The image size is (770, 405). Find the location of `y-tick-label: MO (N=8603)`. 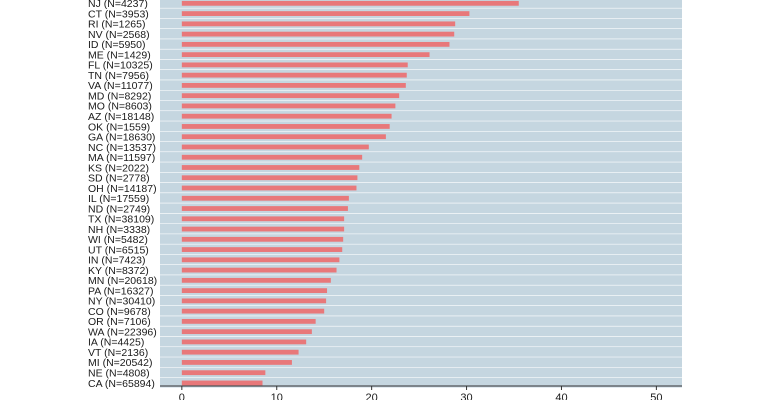

y-tick-label: MO (N=8603) is located at coordinates (120, 107).